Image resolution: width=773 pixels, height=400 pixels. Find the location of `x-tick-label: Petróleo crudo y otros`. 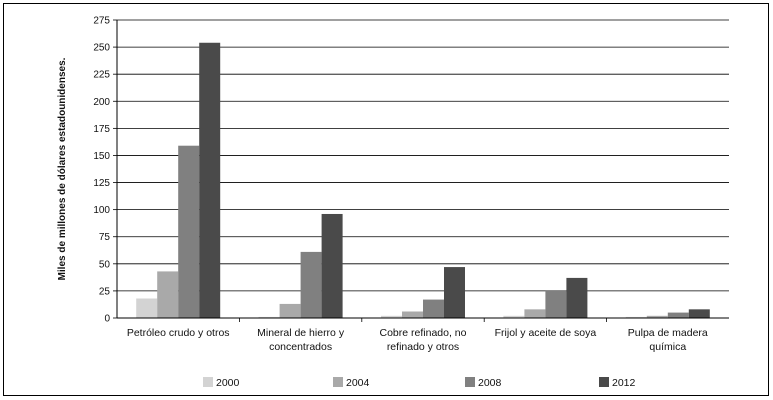

x-tick-label: Petróleo crudo y otros is located at coordinates (178, 333).